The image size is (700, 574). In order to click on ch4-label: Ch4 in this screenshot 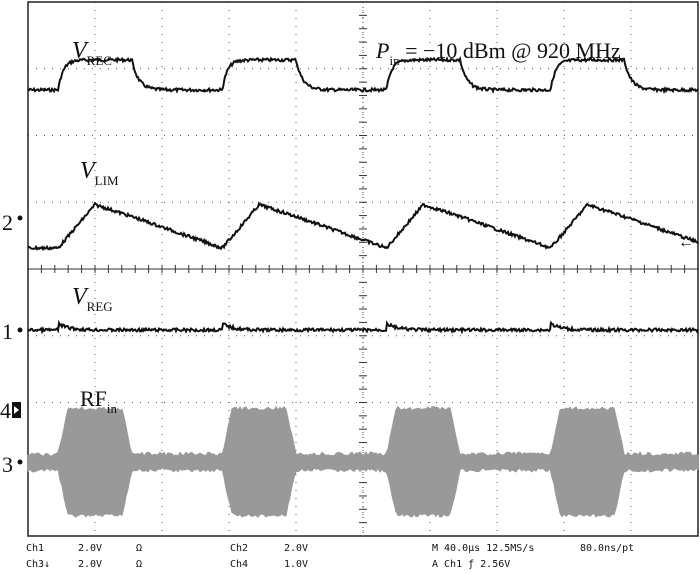, I will do `click(239, 564)`.